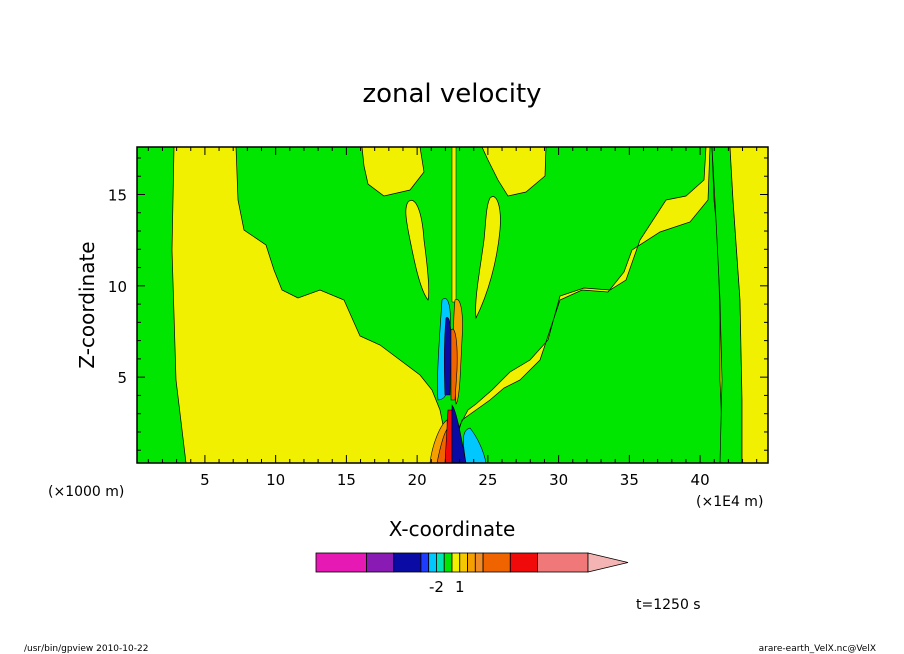 The width and height of the screenshot is (904, 654). Describe the element at coordinates (122, 378) in the screenshot. I see `y-tick-label: 5` at that location.